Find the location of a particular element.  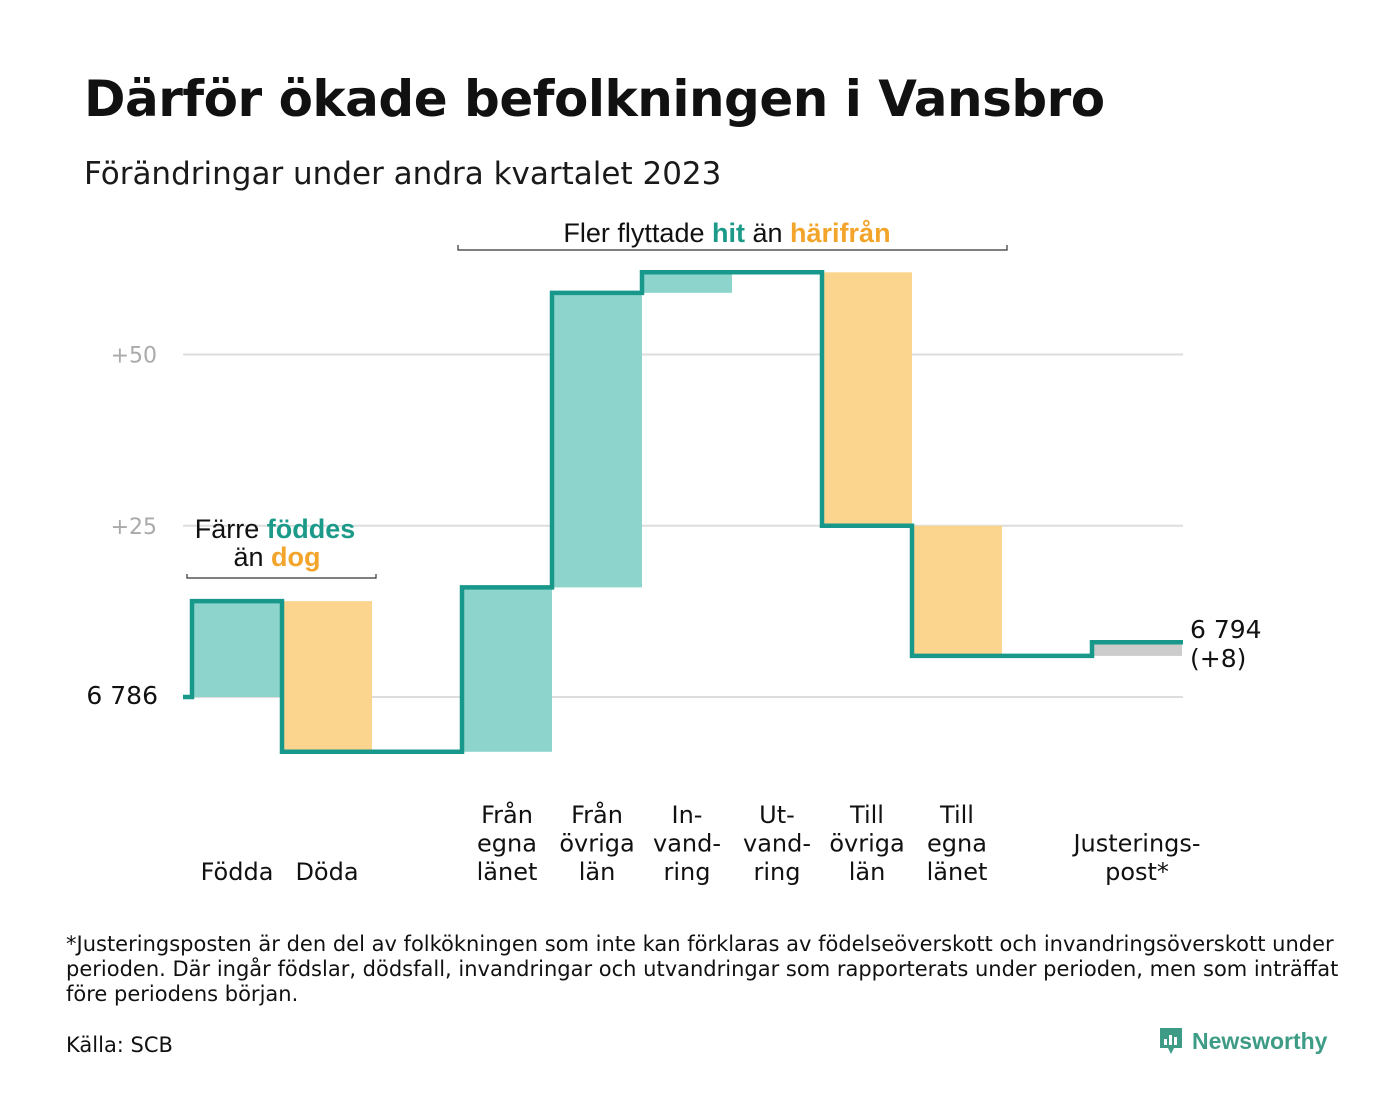

category-label-1: Döda is located at coordinates (326, 872).